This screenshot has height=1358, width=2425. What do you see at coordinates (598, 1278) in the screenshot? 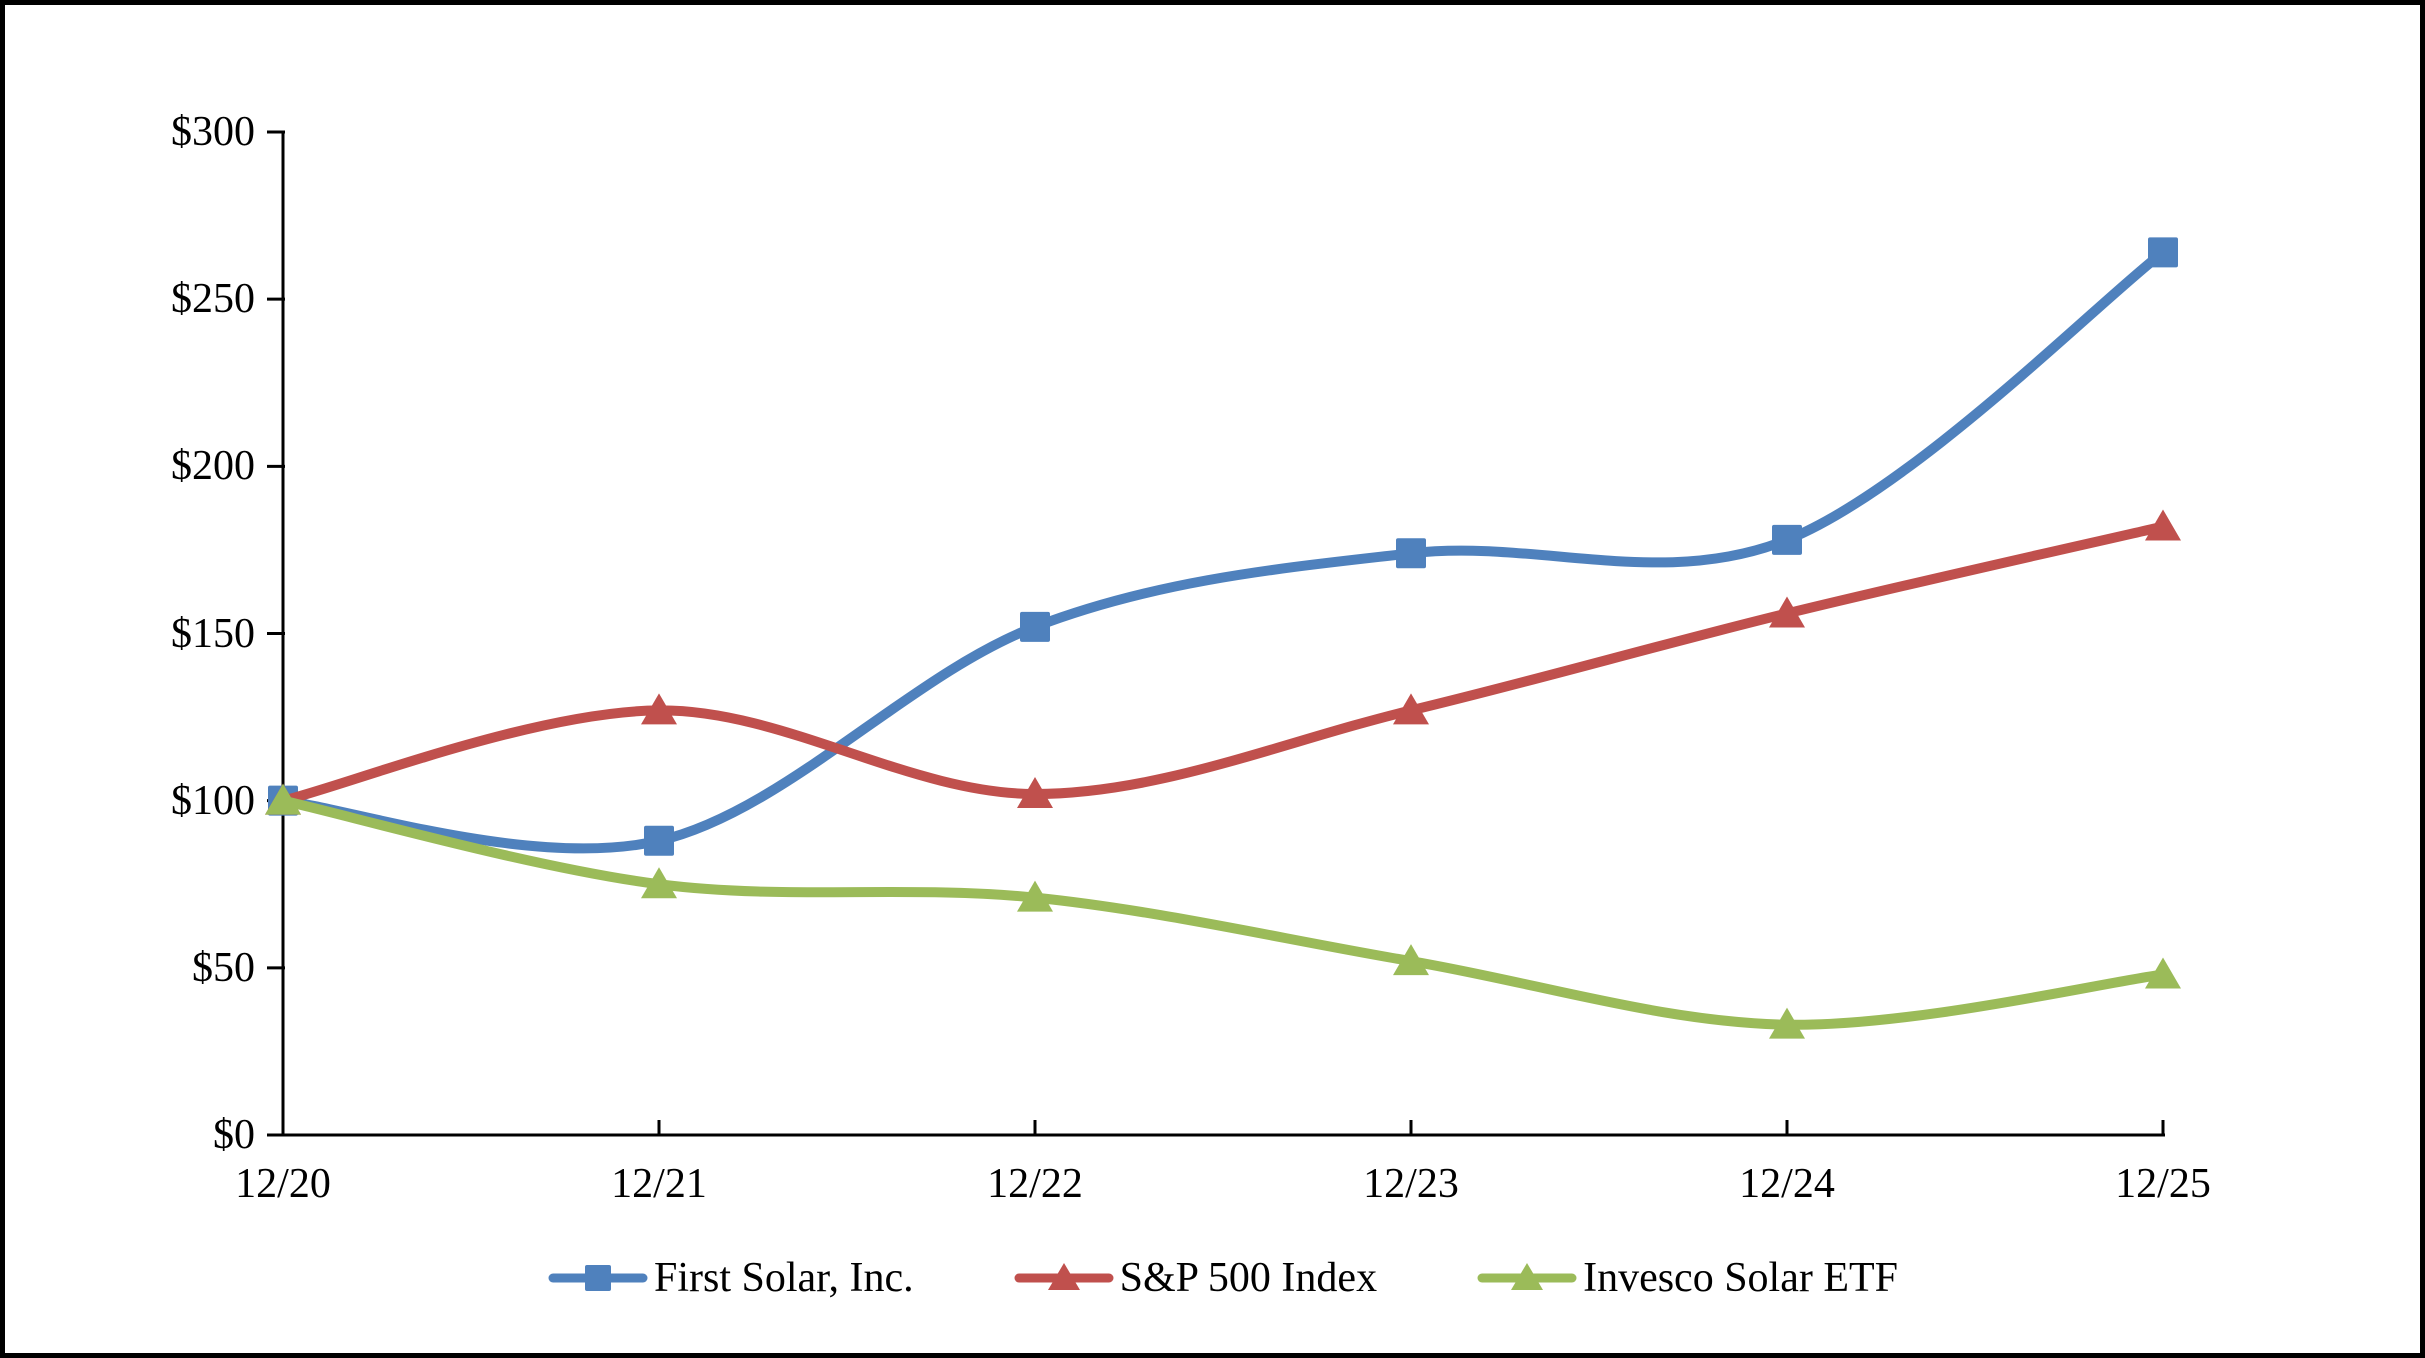
I see `legend-square-marker-icon` at bounding box center [598, 1278].